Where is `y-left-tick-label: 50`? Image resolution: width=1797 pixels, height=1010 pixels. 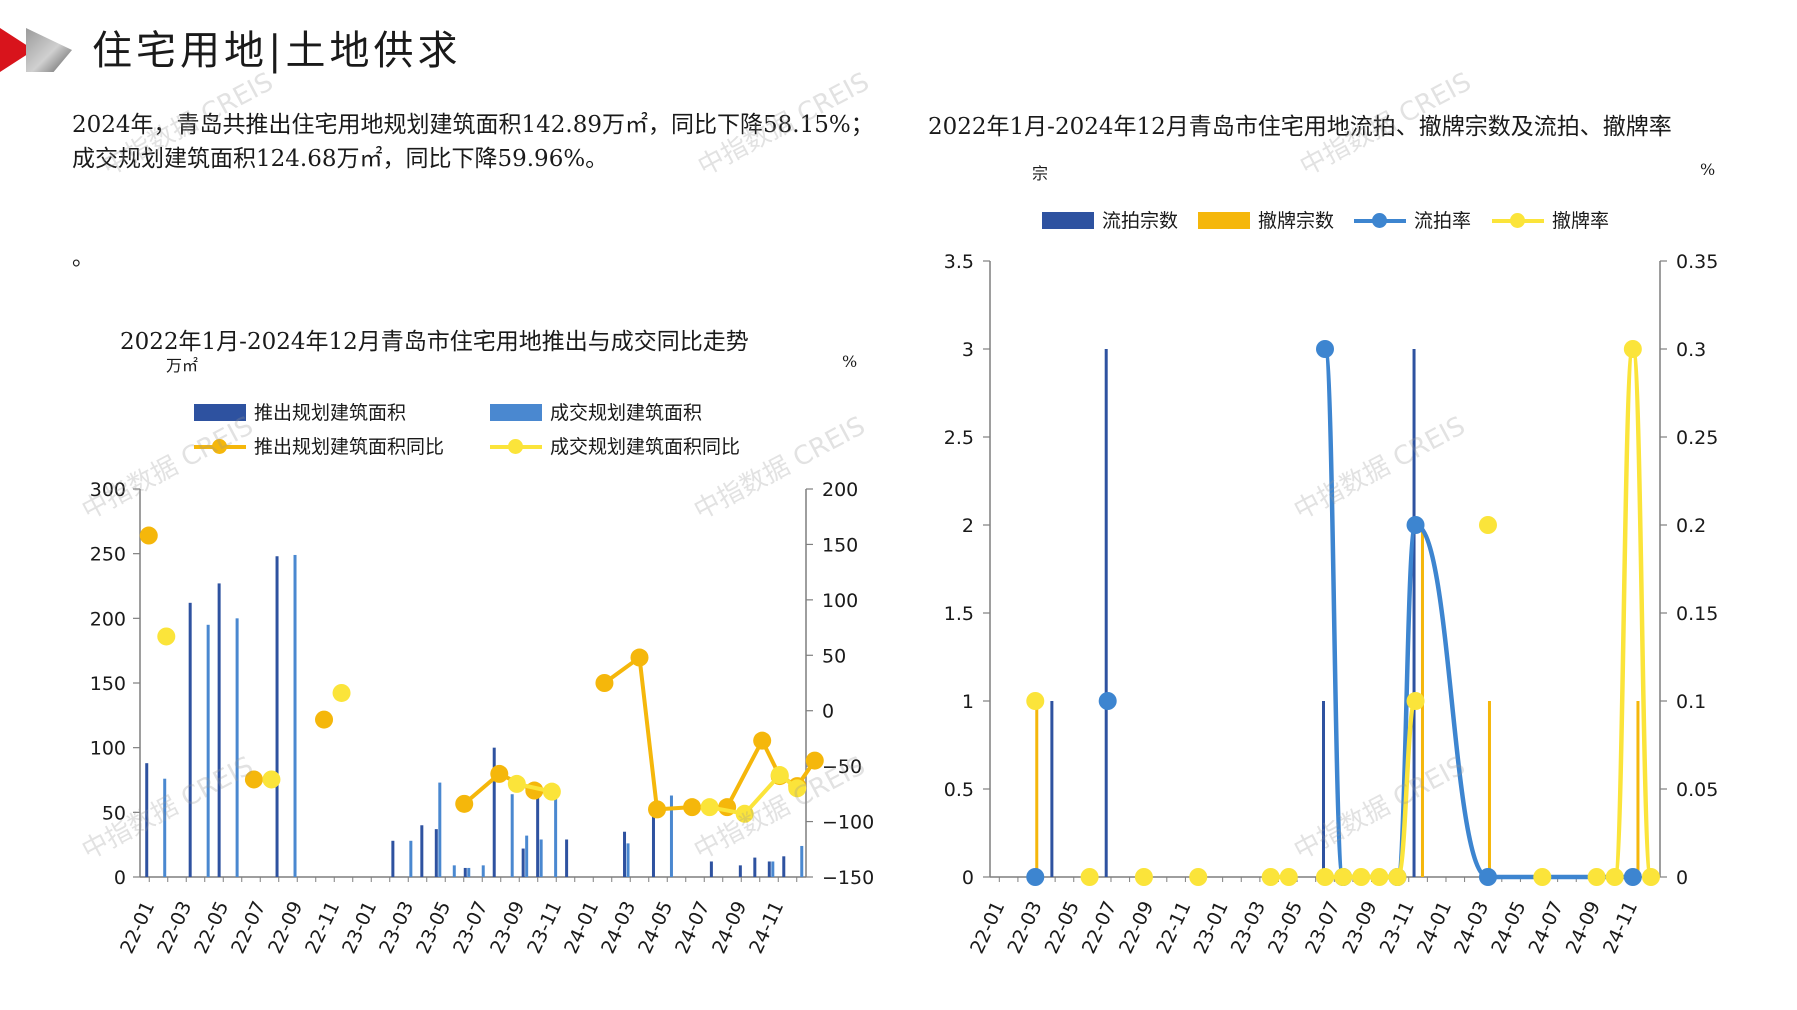 y-left-tick-label: 50 is located at coordinates (114, 813).